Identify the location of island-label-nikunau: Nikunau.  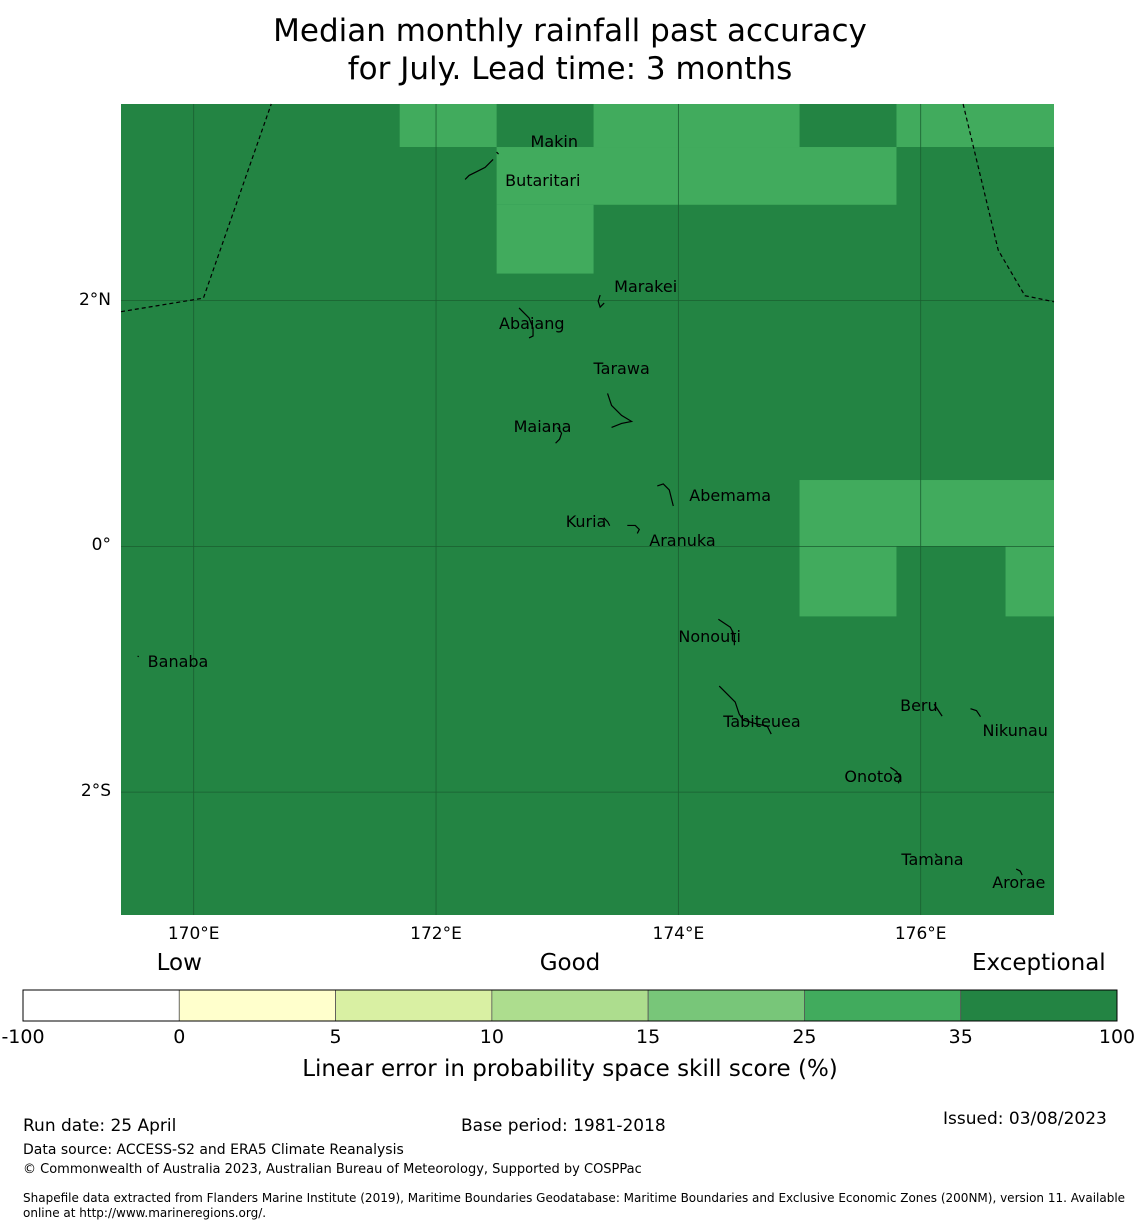
(1015, 730).